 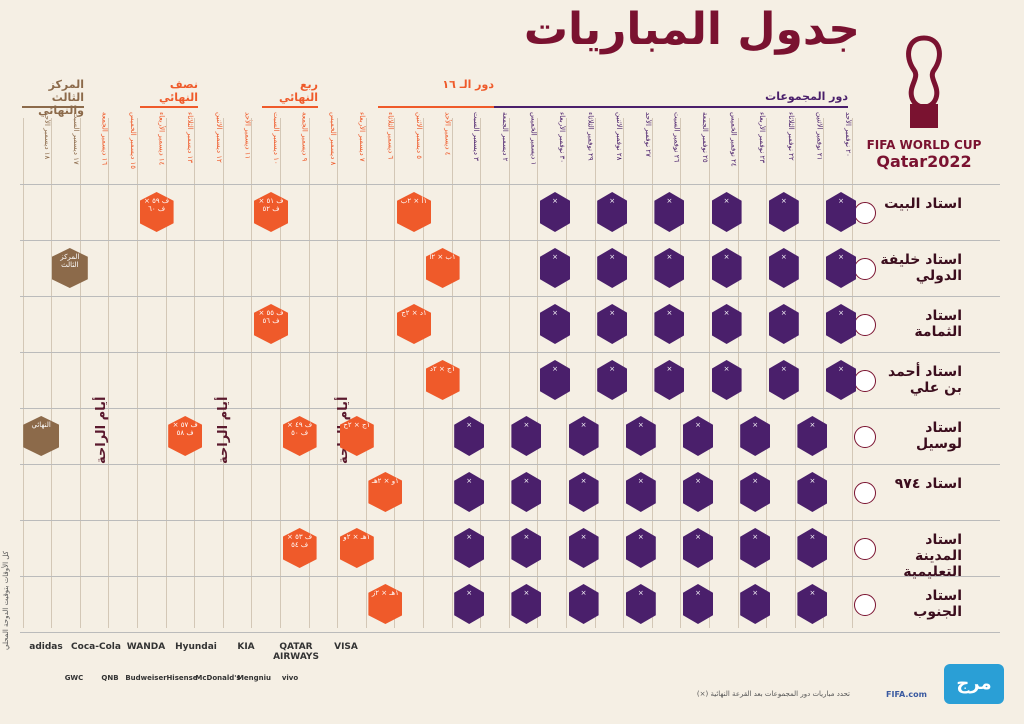 What do you see at coordinates (924, 145) in the screenshot?
I see `brand-line1: FIFA WORLD CUP` at bounding box center [924, 145].